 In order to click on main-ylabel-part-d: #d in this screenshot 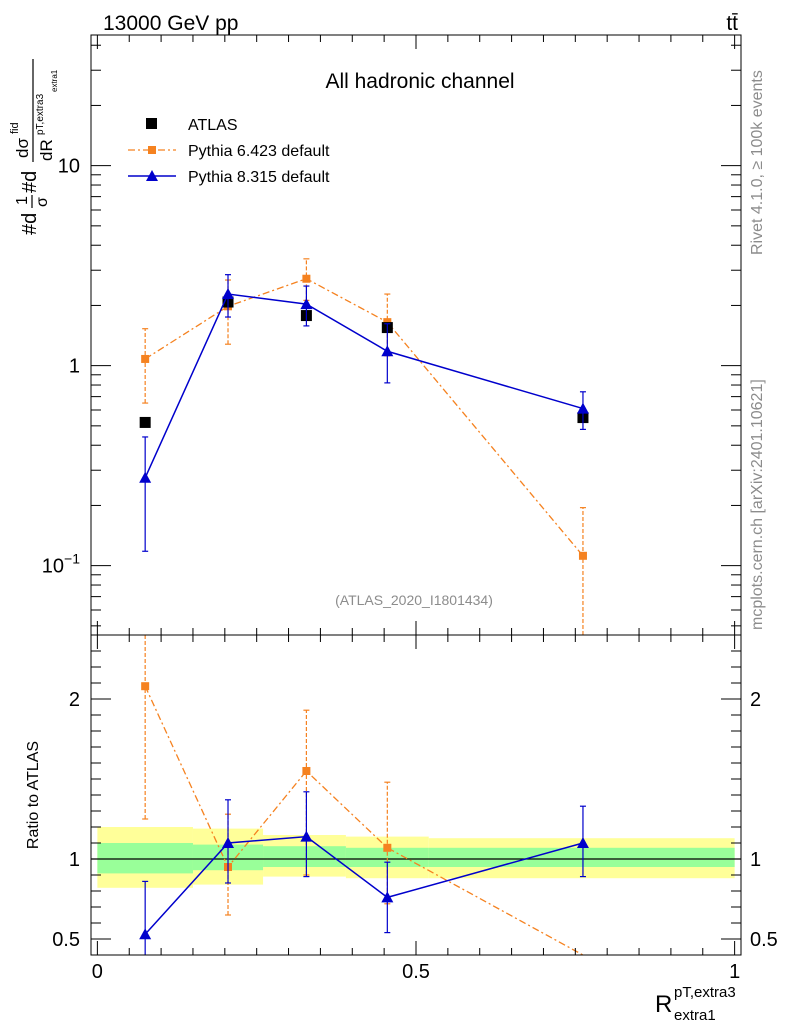, I will do `click(30, 182)`.